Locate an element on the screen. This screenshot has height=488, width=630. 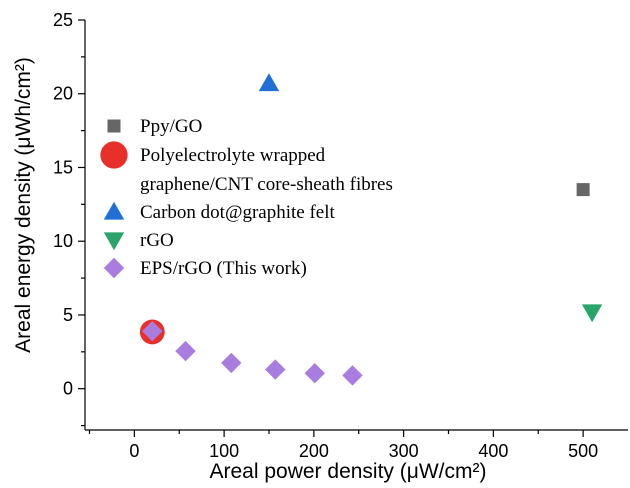
legend-marker-triangle-up is located at coordinates (114, 210).